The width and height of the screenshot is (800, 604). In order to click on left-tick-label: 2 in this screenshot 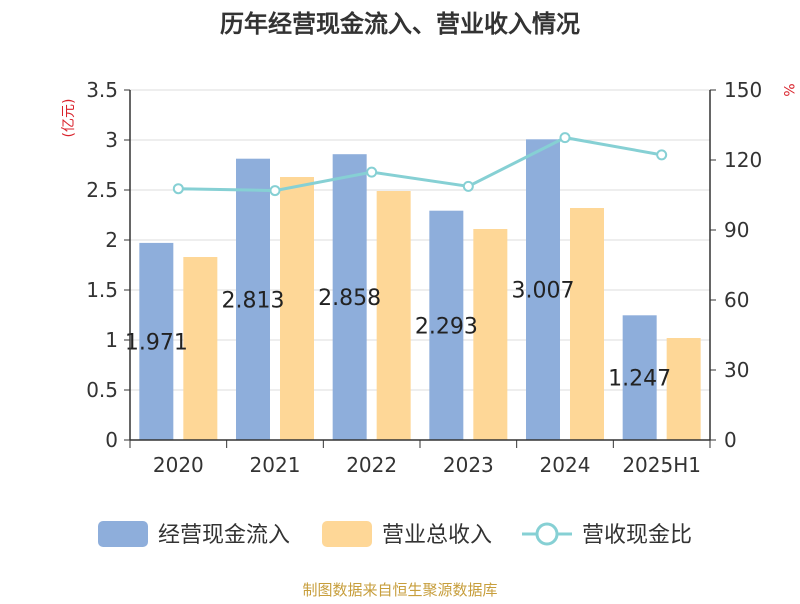, I will do `click(111, 240)`.